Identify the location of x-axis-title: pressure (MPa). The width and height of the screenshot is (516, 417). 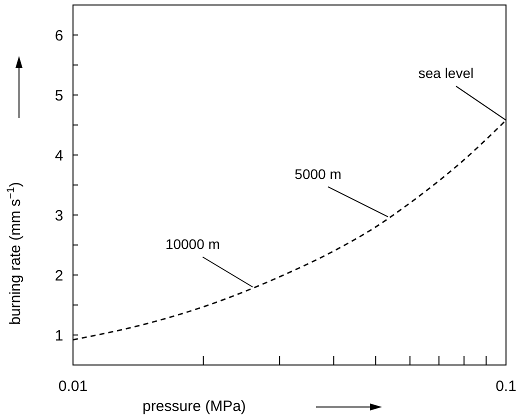
(194, 406).